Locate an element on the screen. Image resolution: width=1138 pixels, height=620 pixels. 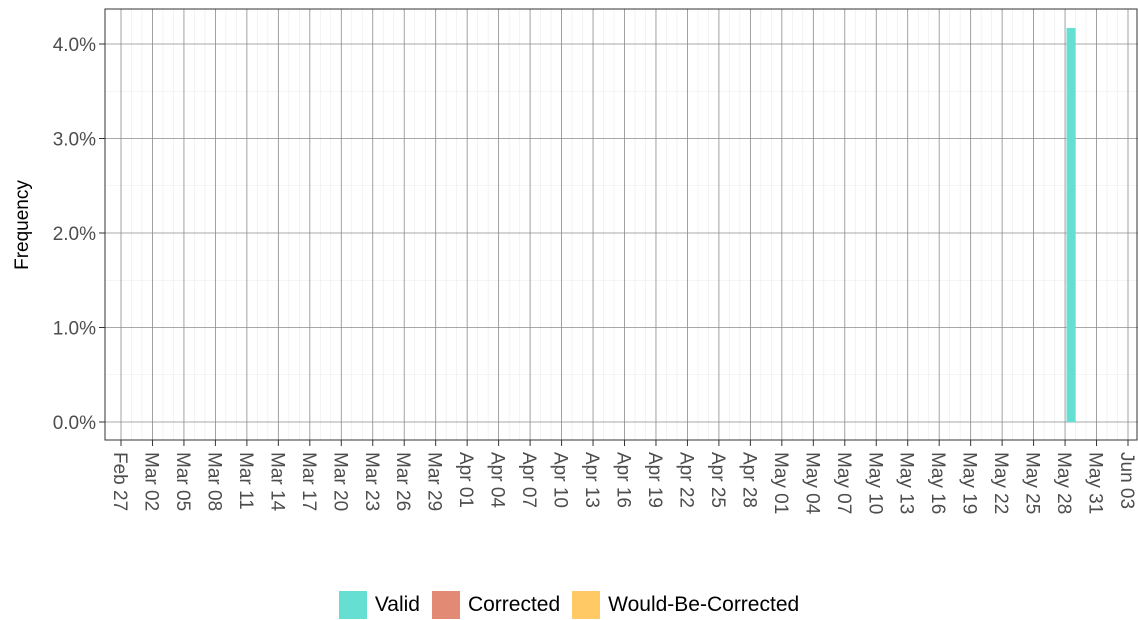
x-tick-label: May 16 is located at coordinates (937, 483).